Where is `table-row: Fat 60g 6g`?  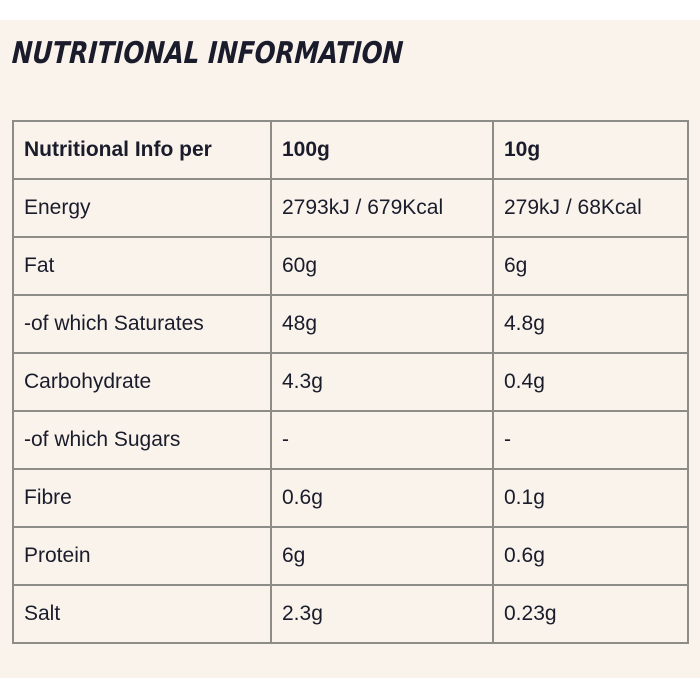
table-row: Fat 60g 6g is located at coordinates (350, 266).